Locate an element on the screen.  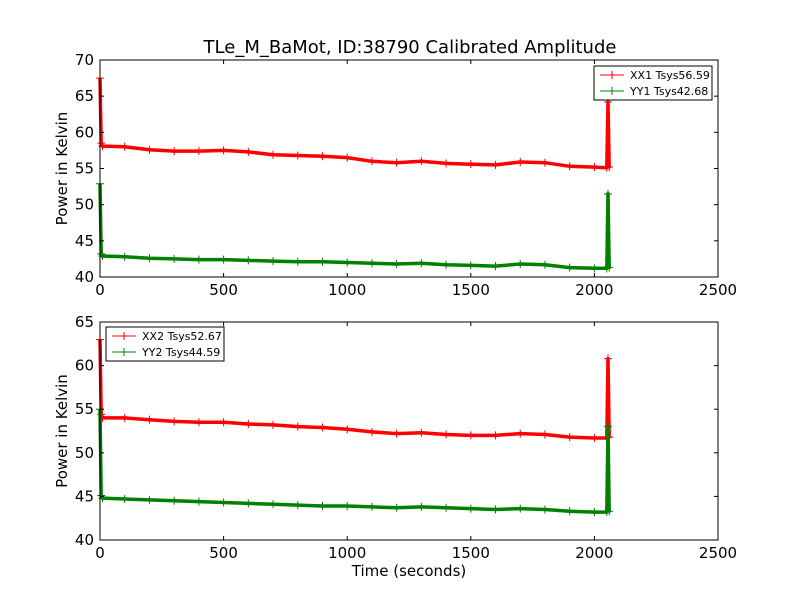
x-axis-label: Time (seconds) is located at coordinates (409, 571).